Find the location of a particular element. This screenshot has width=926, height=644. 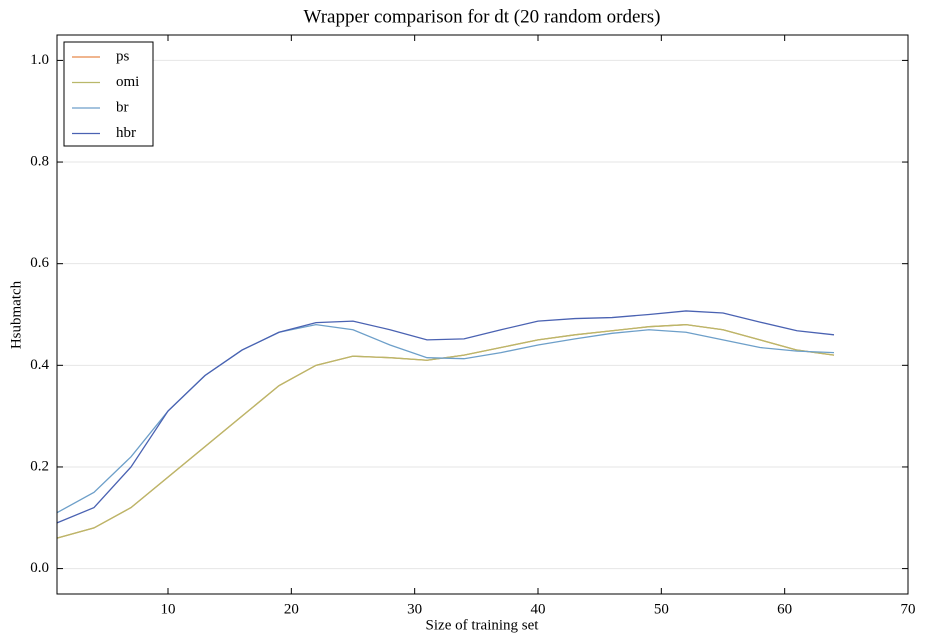

y-tick-label: 0.2 is located at coordinates (39, 466).